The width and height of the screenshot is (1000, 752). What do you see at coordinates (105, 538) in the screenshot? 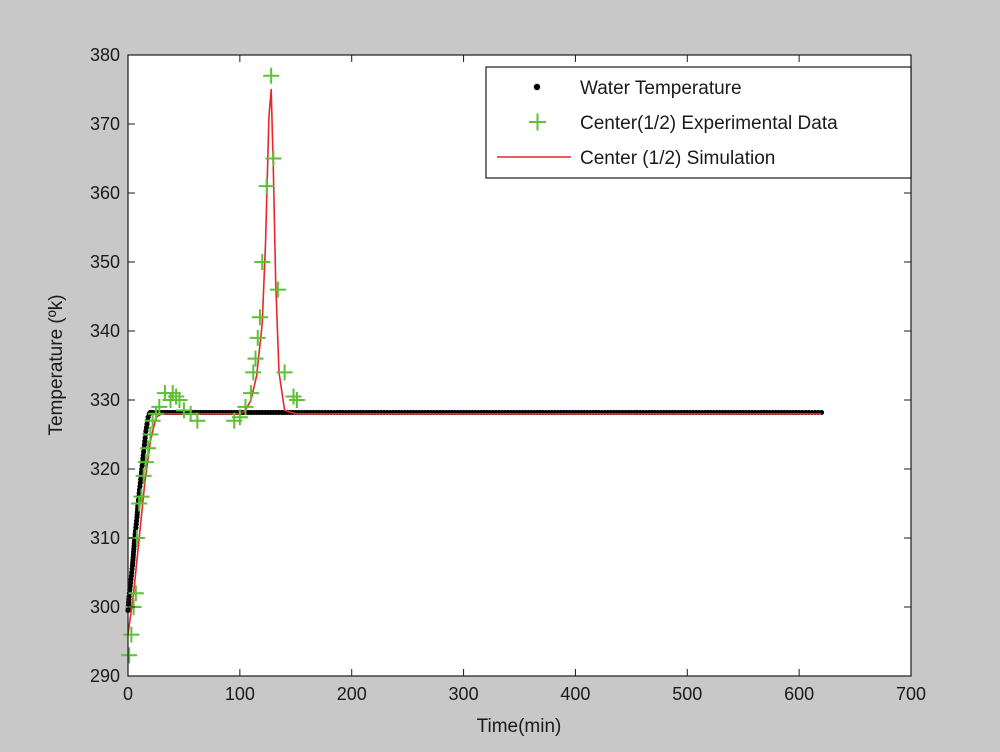
I see `y-tick-label: 310` at bounding box center [105, 538].